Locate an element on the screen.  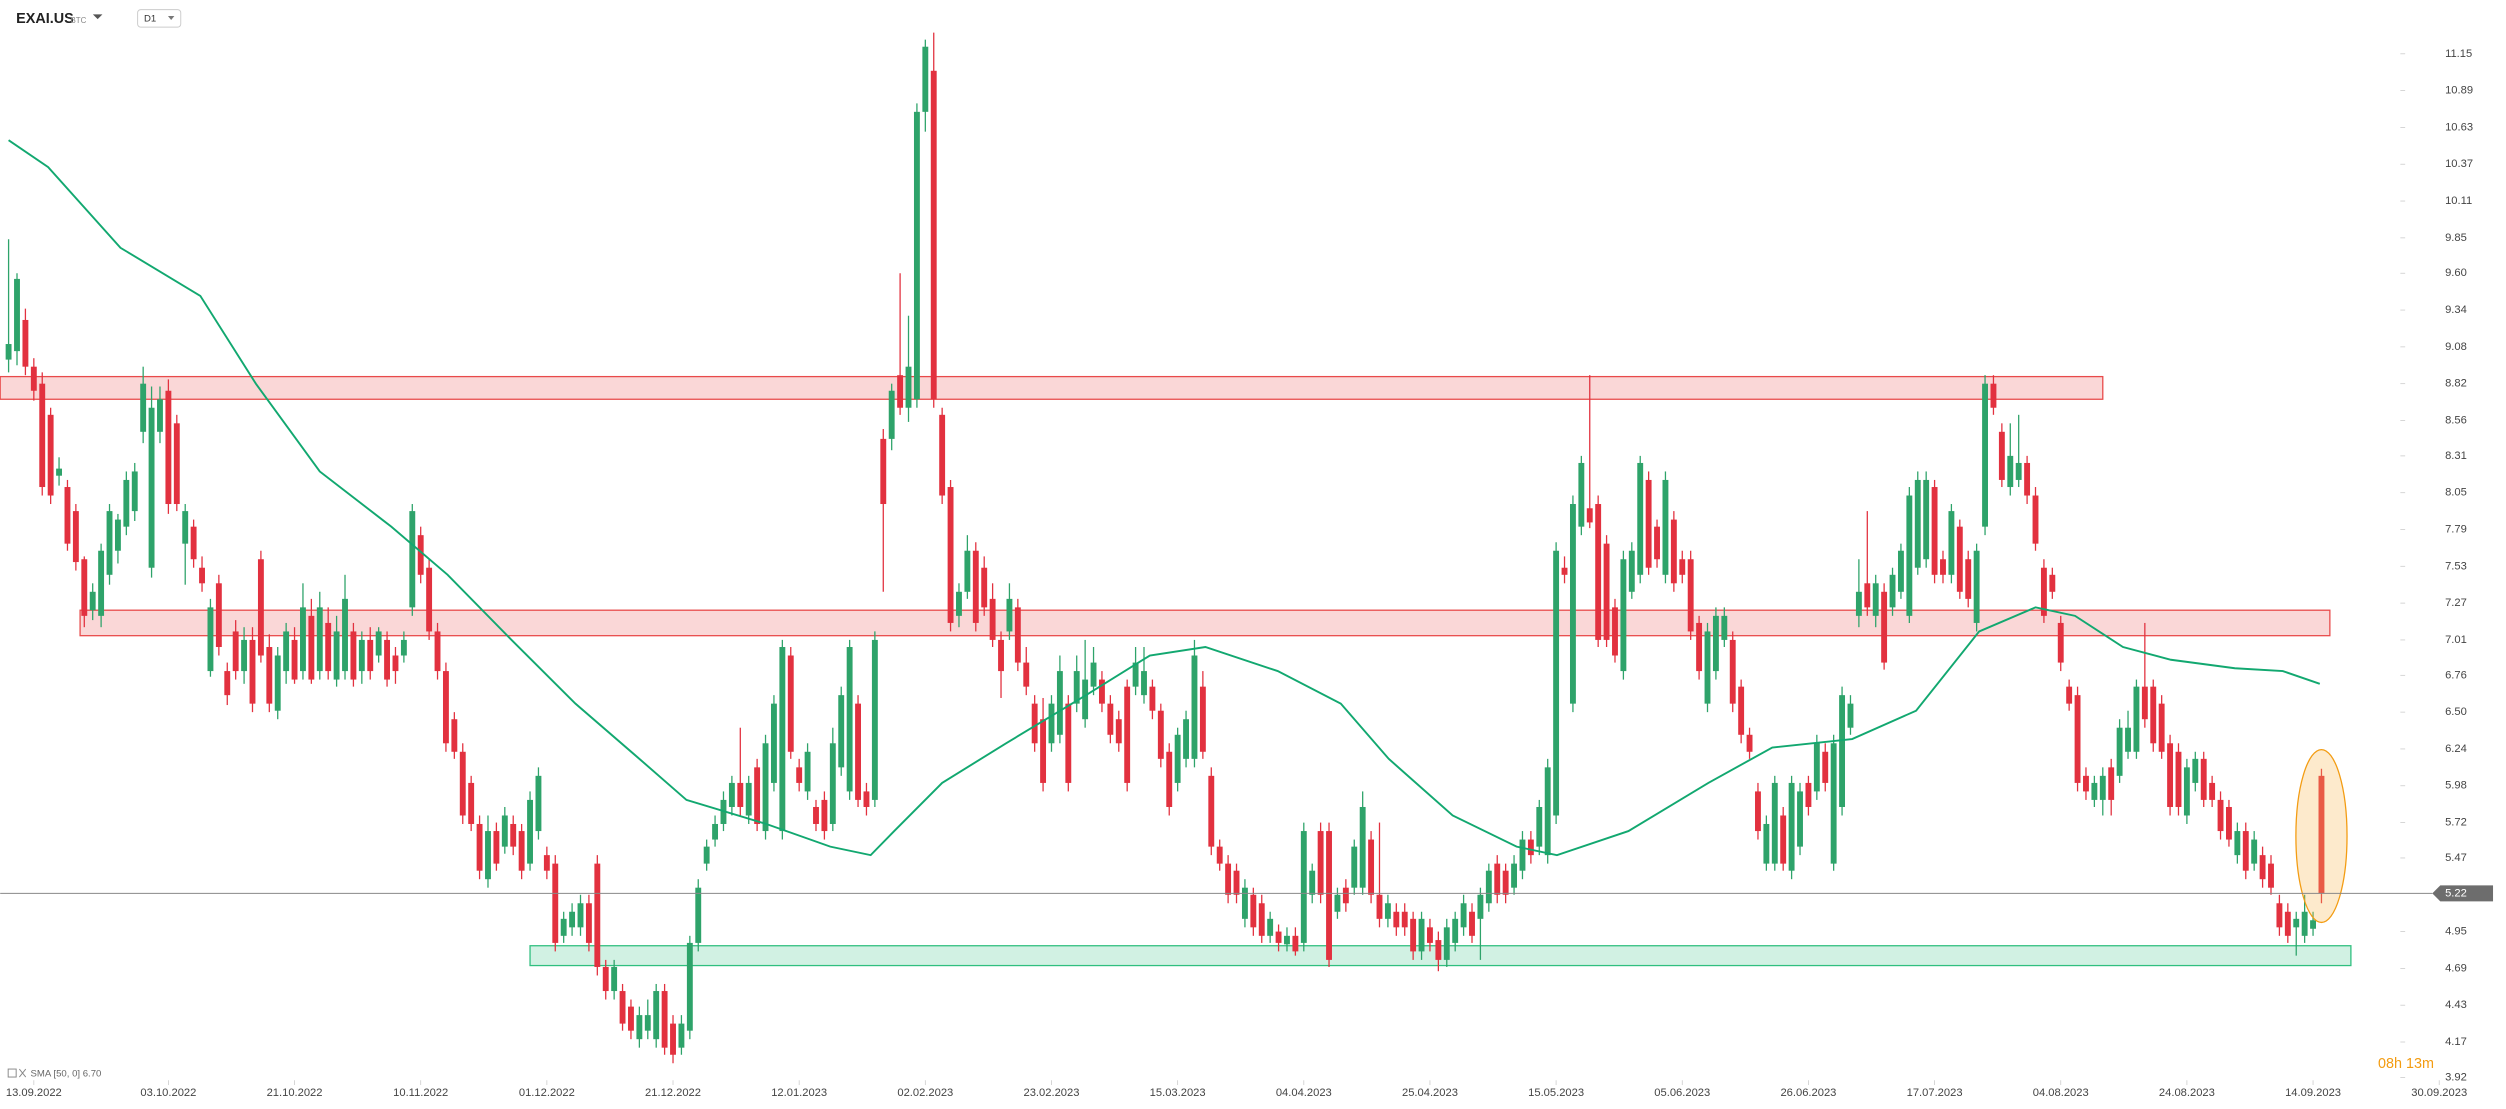
y-tick-label: 7.01 is located at coordinates (2456, 640).